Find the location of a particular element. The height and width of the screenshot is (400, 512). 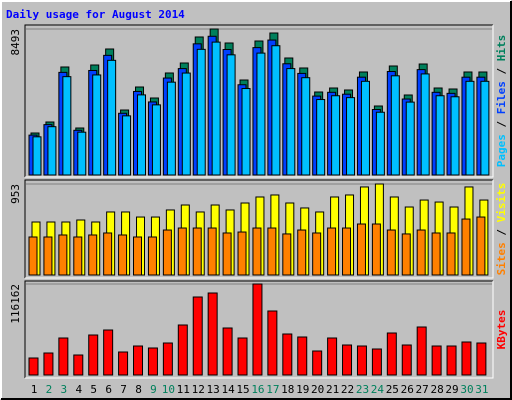

legend-entry: KBytes is located at coordinates (501, 330).